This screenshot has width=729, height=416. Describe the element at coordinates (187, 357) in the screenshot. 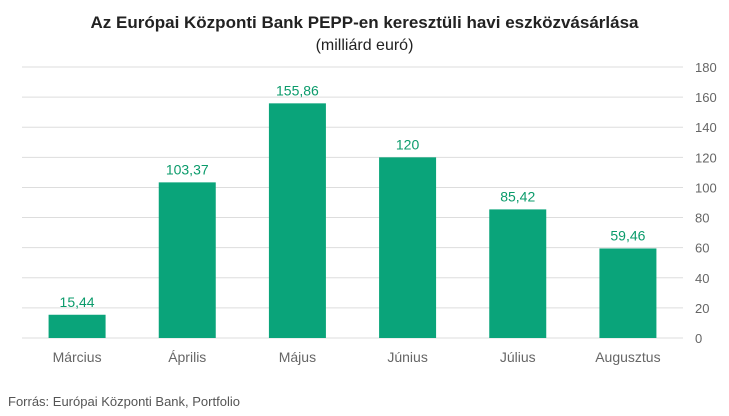

I see `x-tick-label: Április` at that location.